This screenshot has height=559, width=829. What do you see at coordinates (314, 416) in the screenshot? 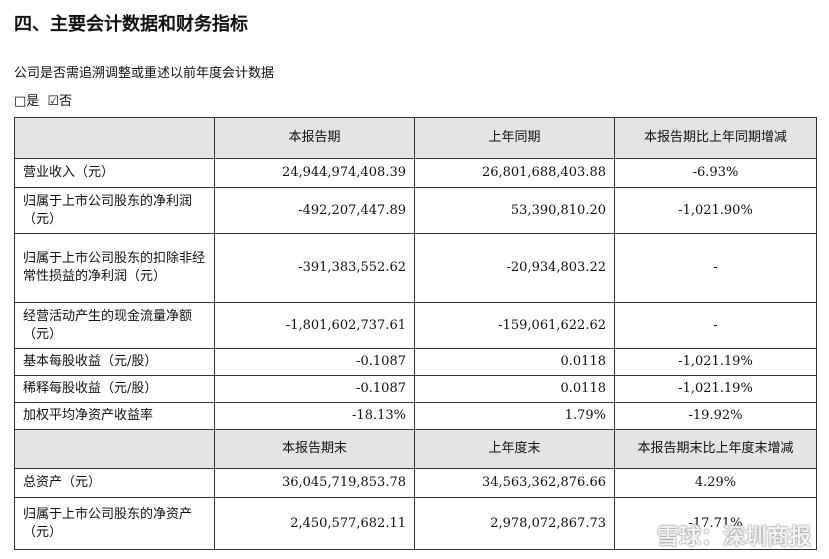
I see `cell: -18.13%` at bounding box center [314, 416].